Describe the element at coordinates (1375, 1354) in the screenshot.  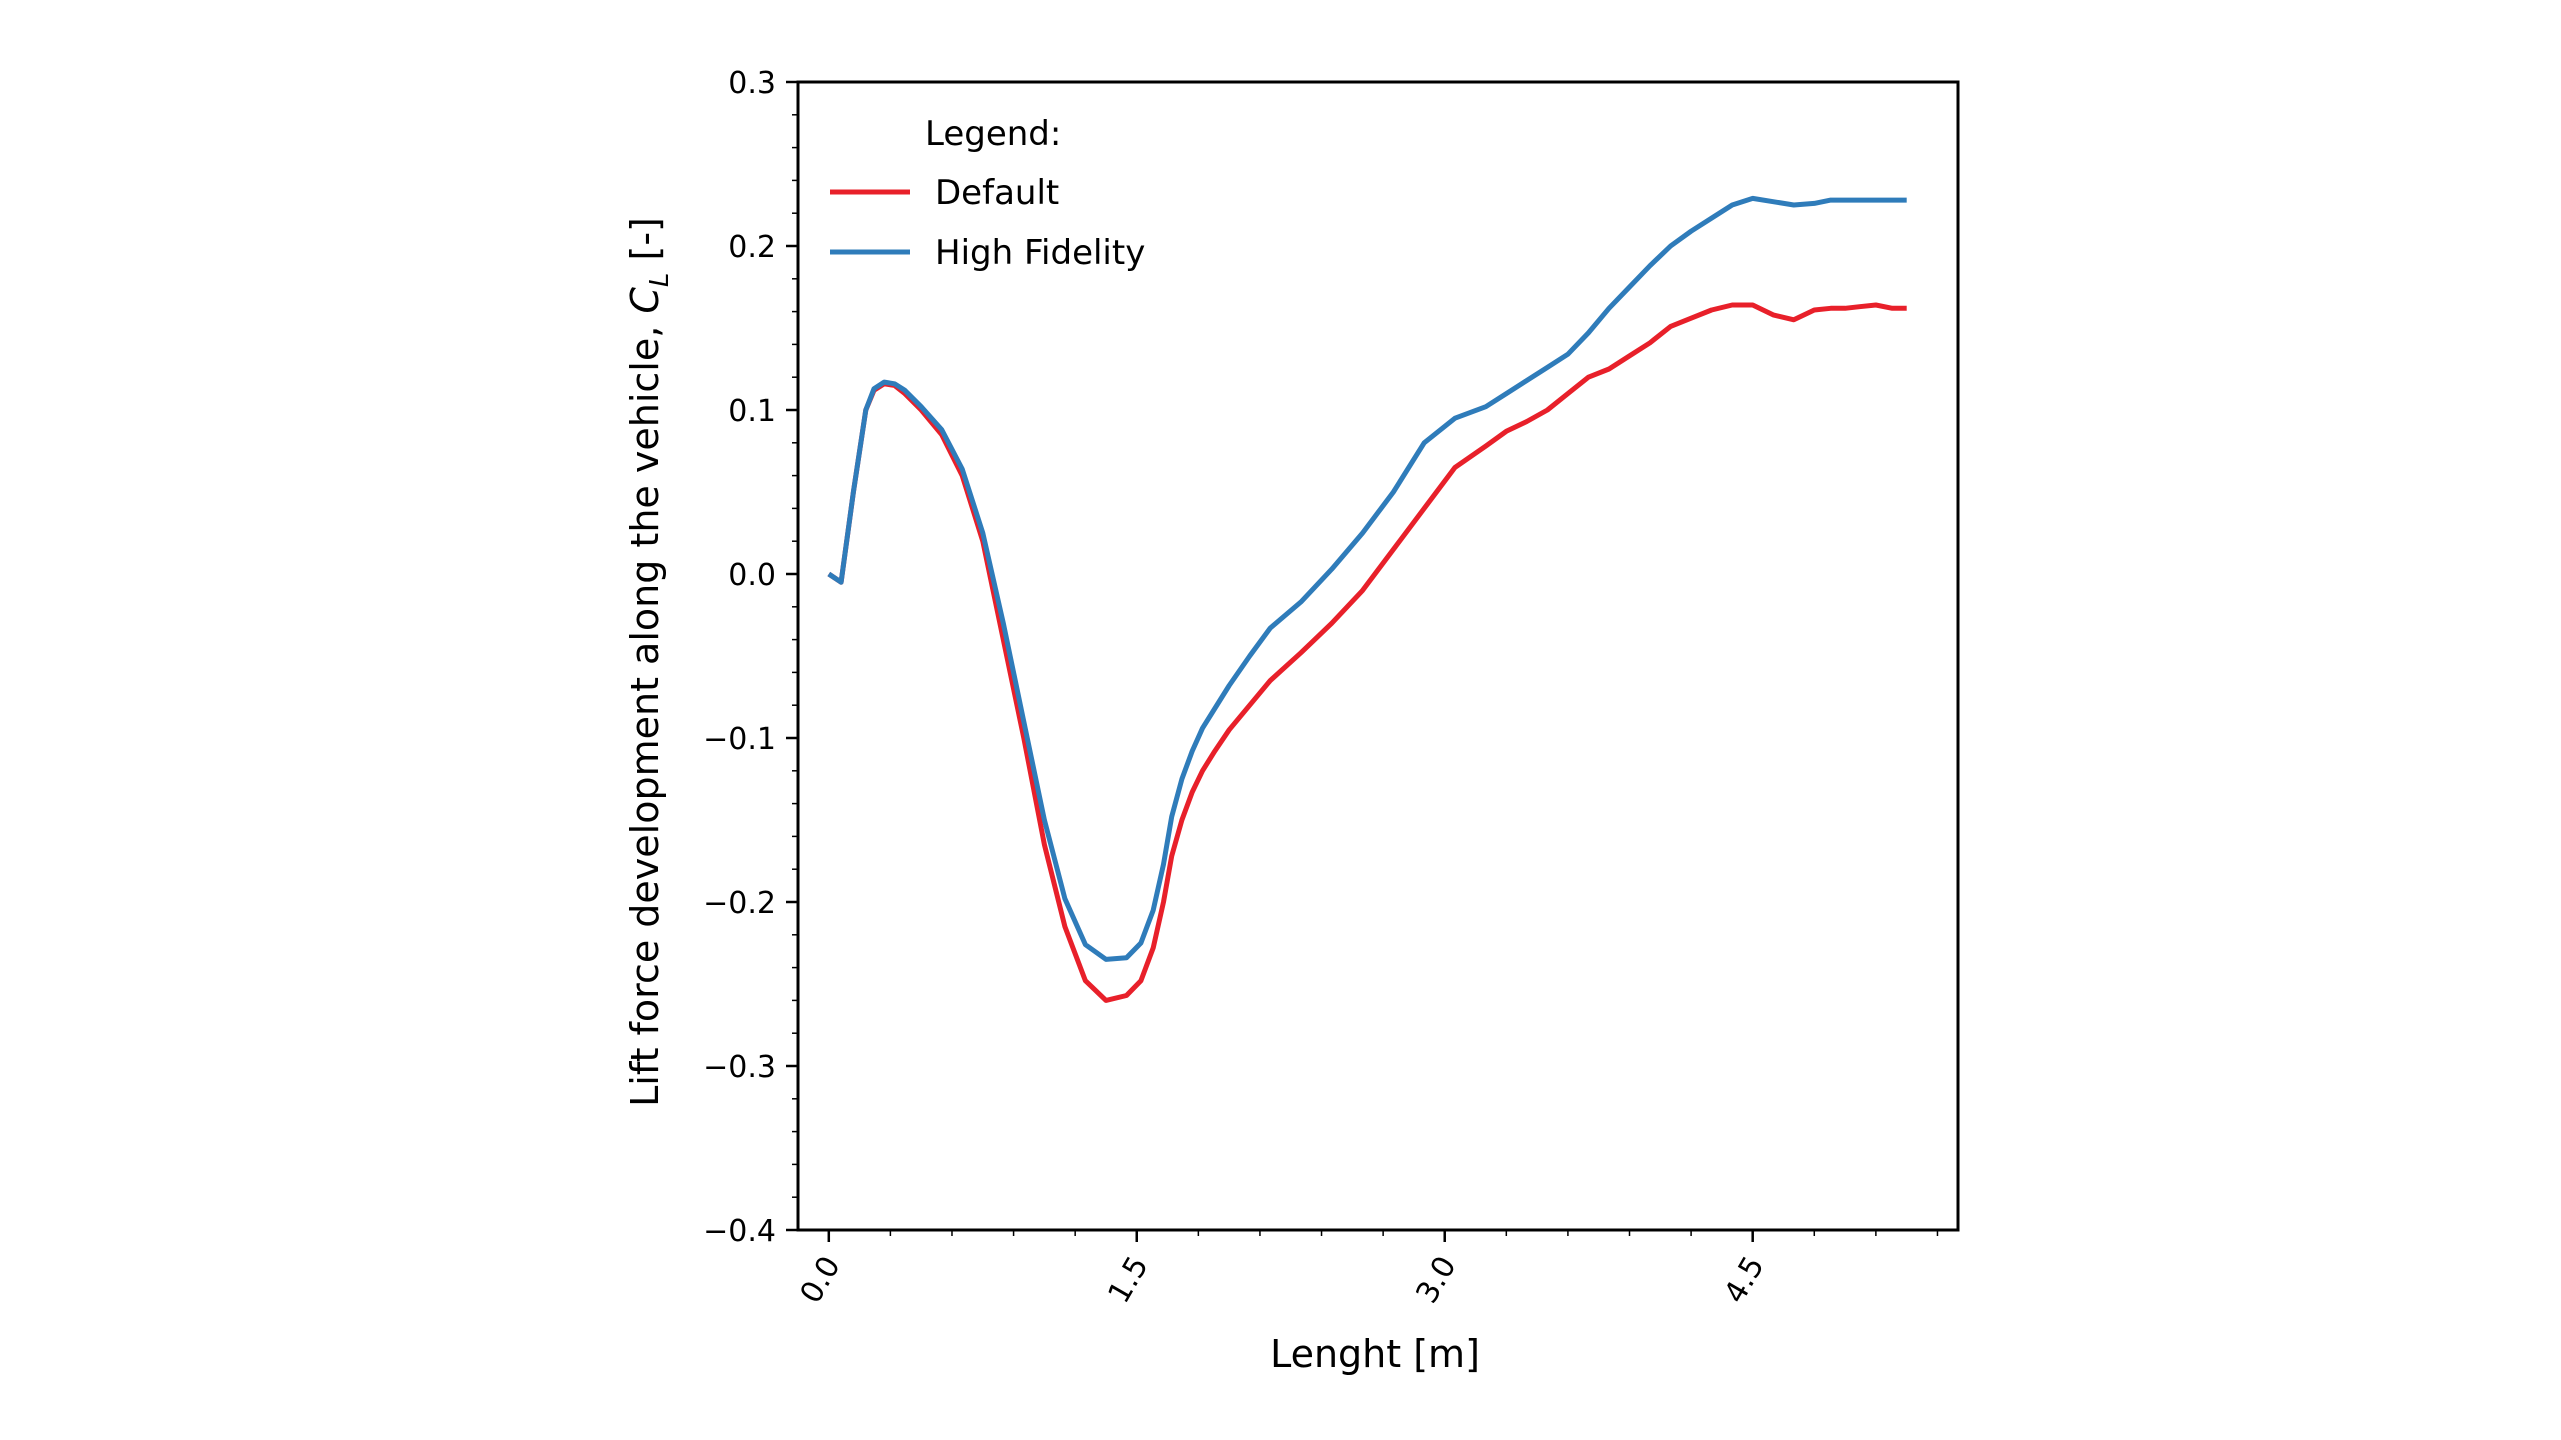
I see `x-axis-title: Lenght [m]` at that location.